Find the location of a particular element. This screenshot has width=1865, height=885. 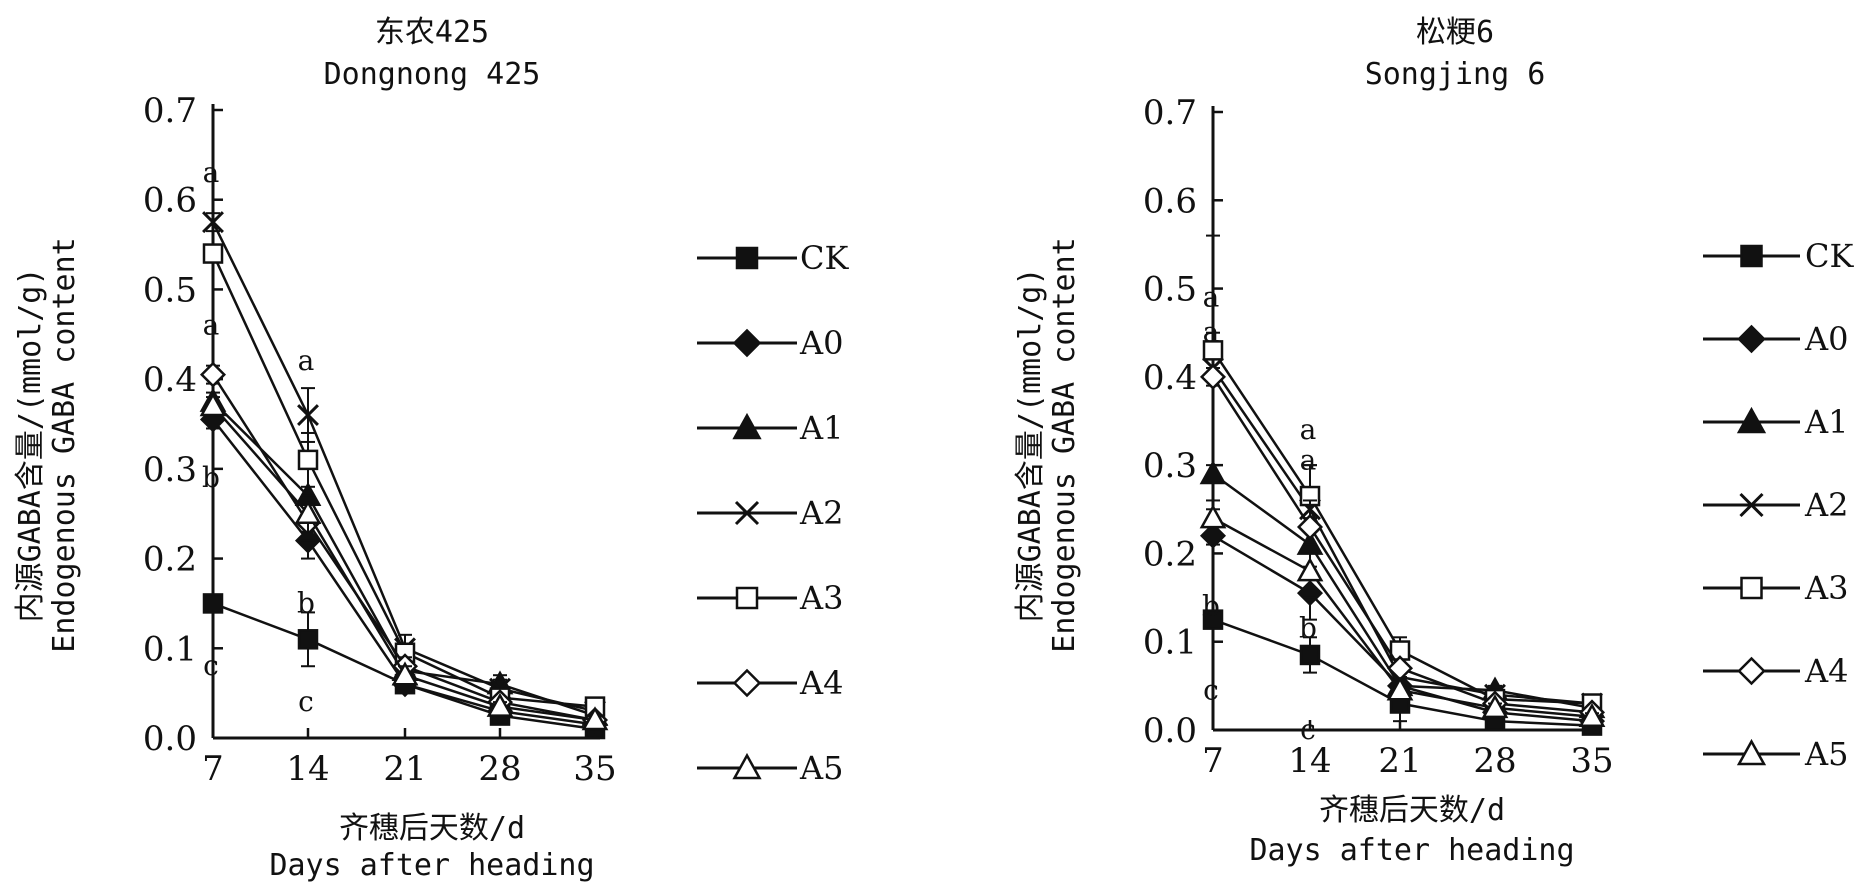

legend-label: CK is located at coordinates (1829, 256).